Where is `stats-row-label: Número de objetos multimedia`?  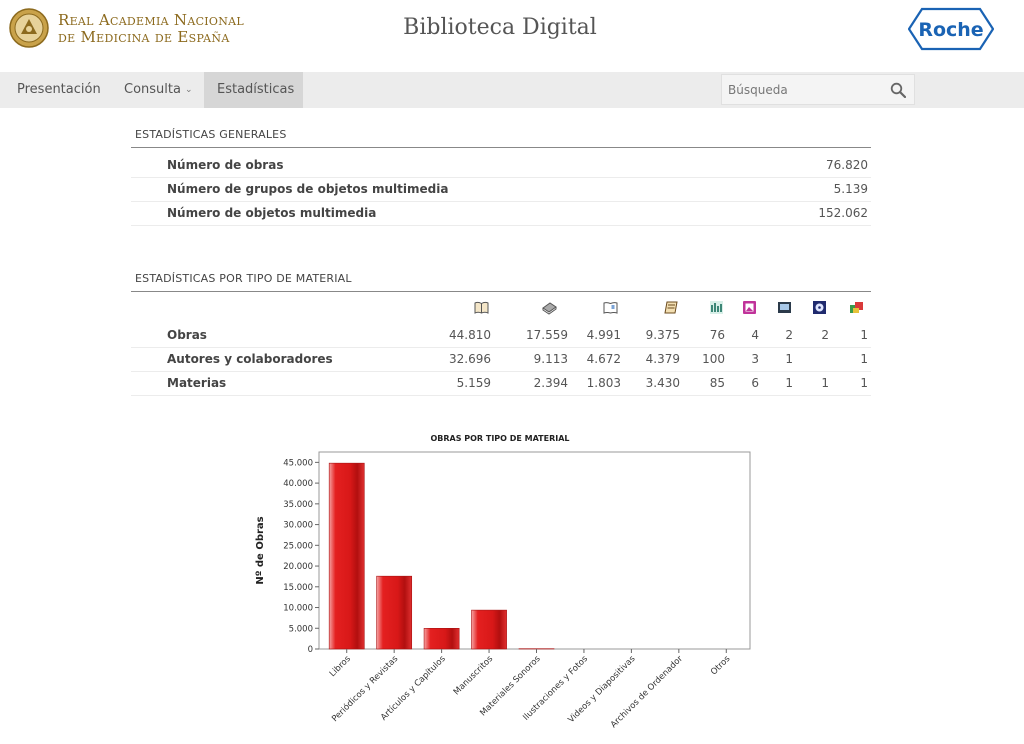 stats-row-label: Número de objetos multimedia is located at coordinates (272, 213).